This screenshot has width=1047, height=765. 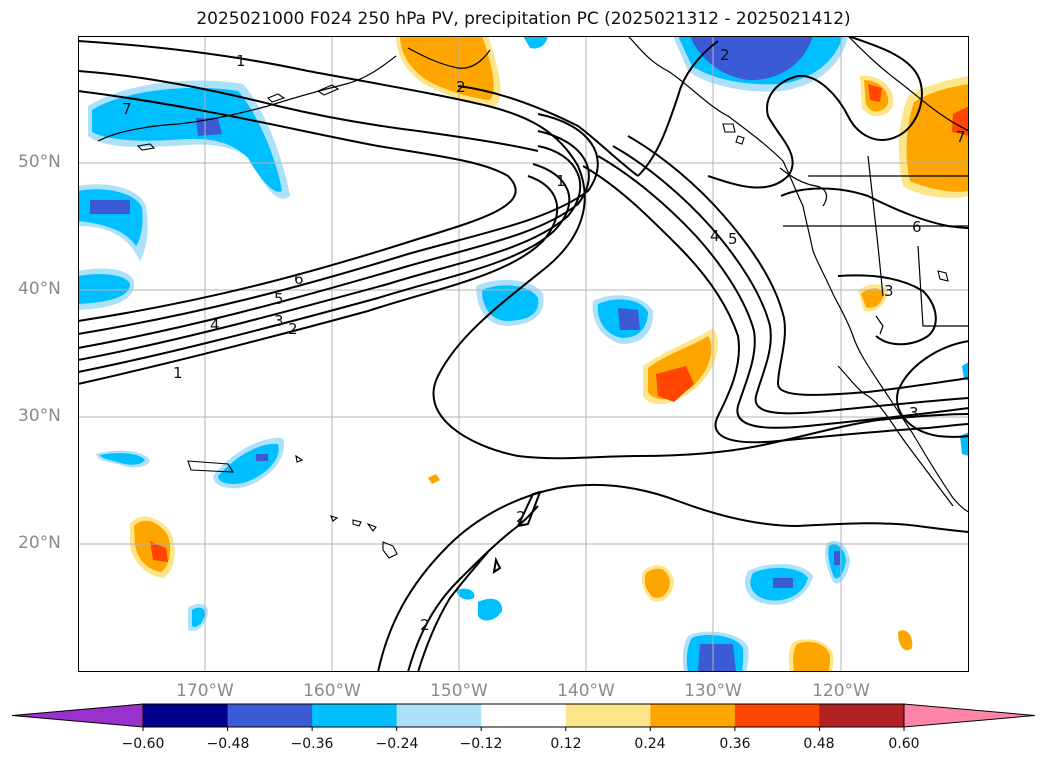 I want to click on neg-region-west-edge, so click(x=113, y=247).